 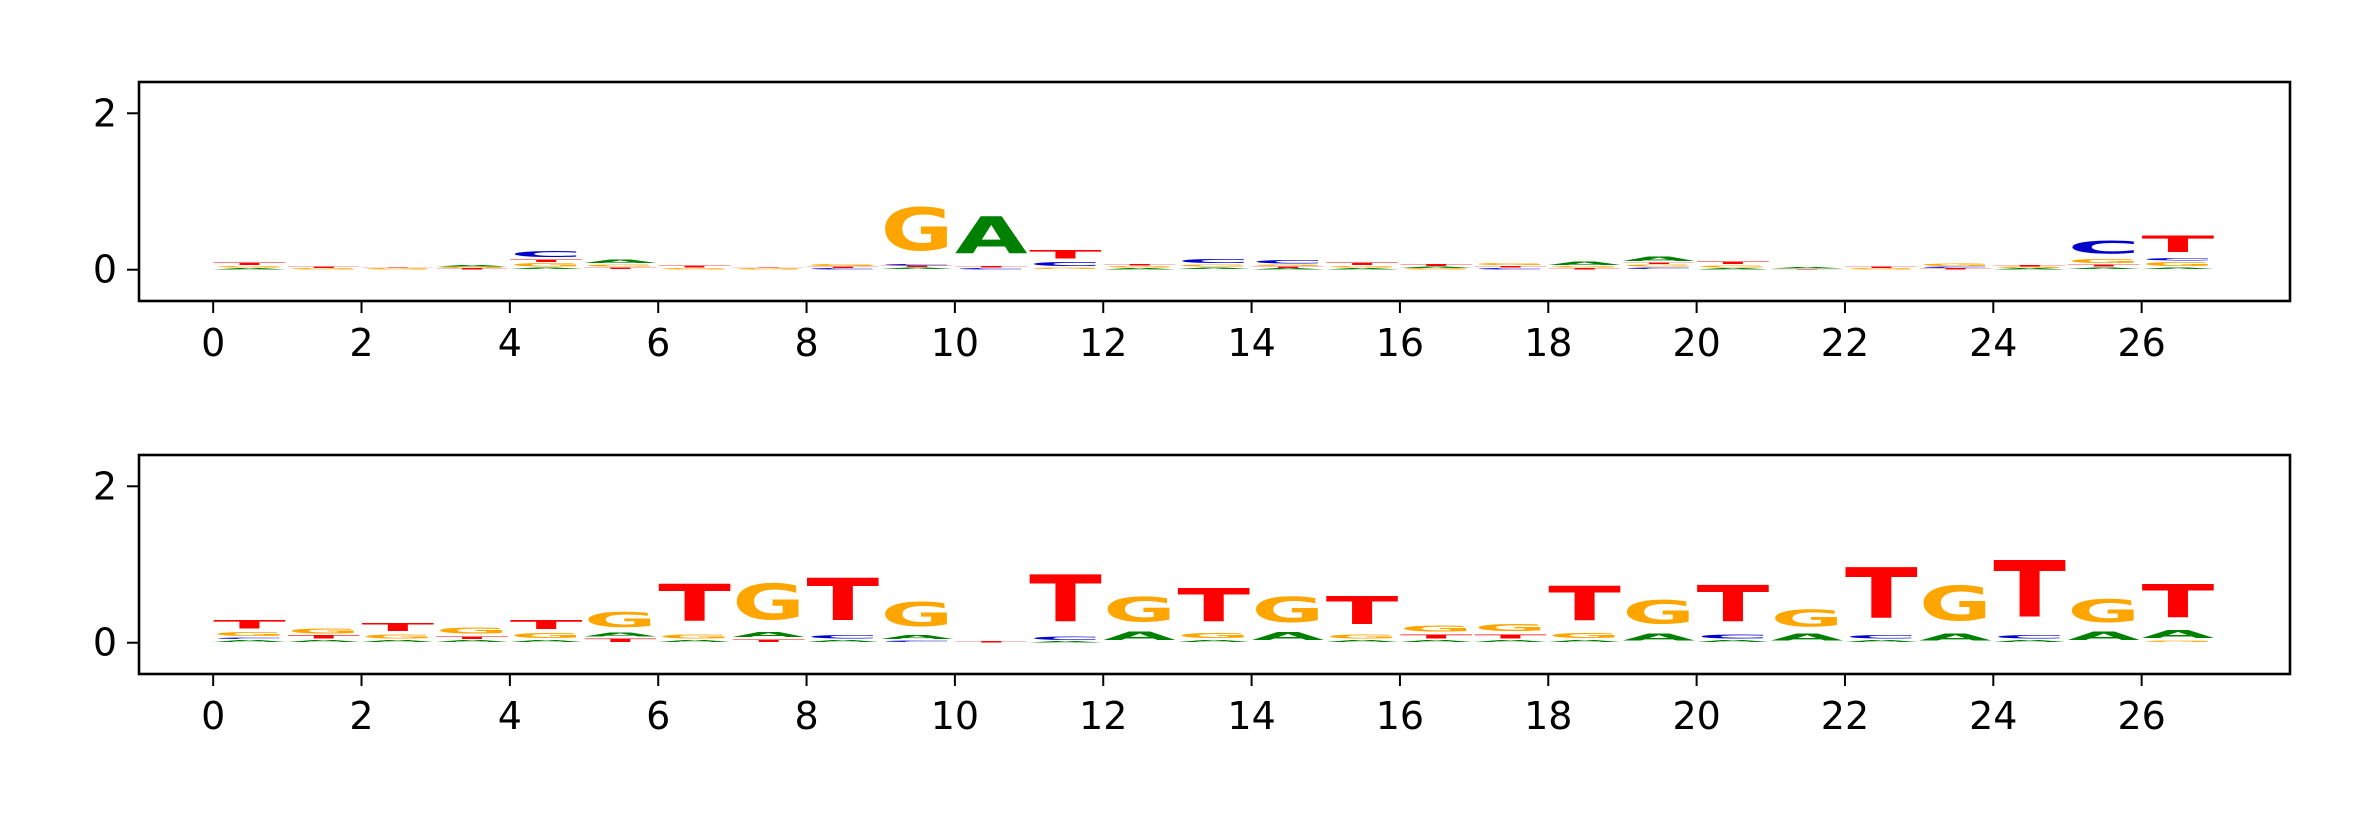 What do you see at coordinates (955, 716) in the screenshot?
I see `x-tick-label: 10` at bounding box center [955, 716].